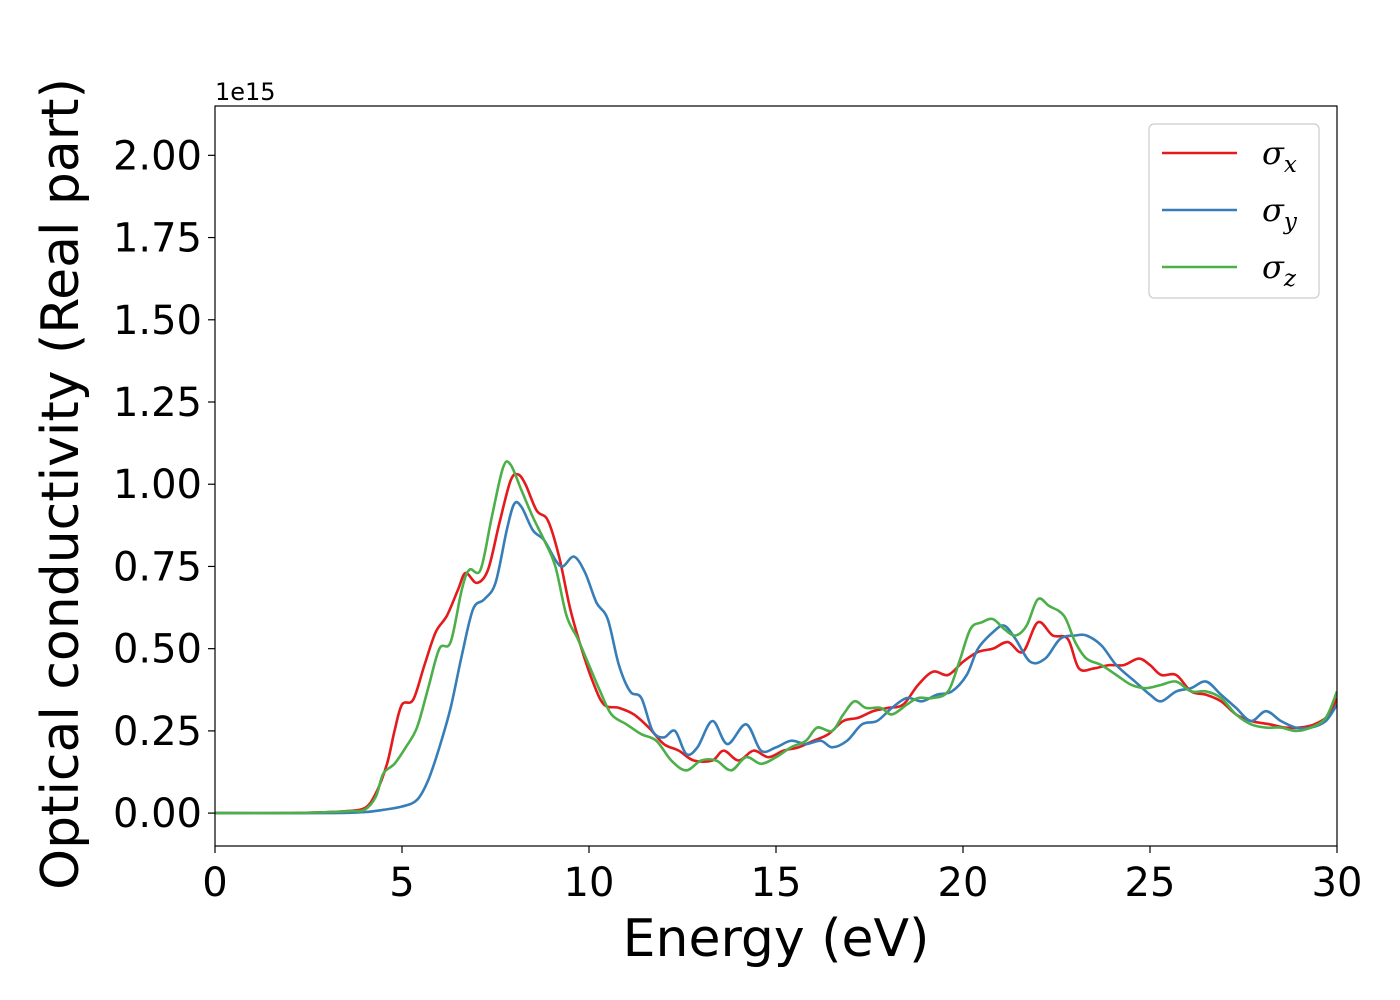  What do you see at coordinates (1279, 156) in the screenshot?
I see `legend-label-sigma-x: σx` at bounding box center [1279, 156].